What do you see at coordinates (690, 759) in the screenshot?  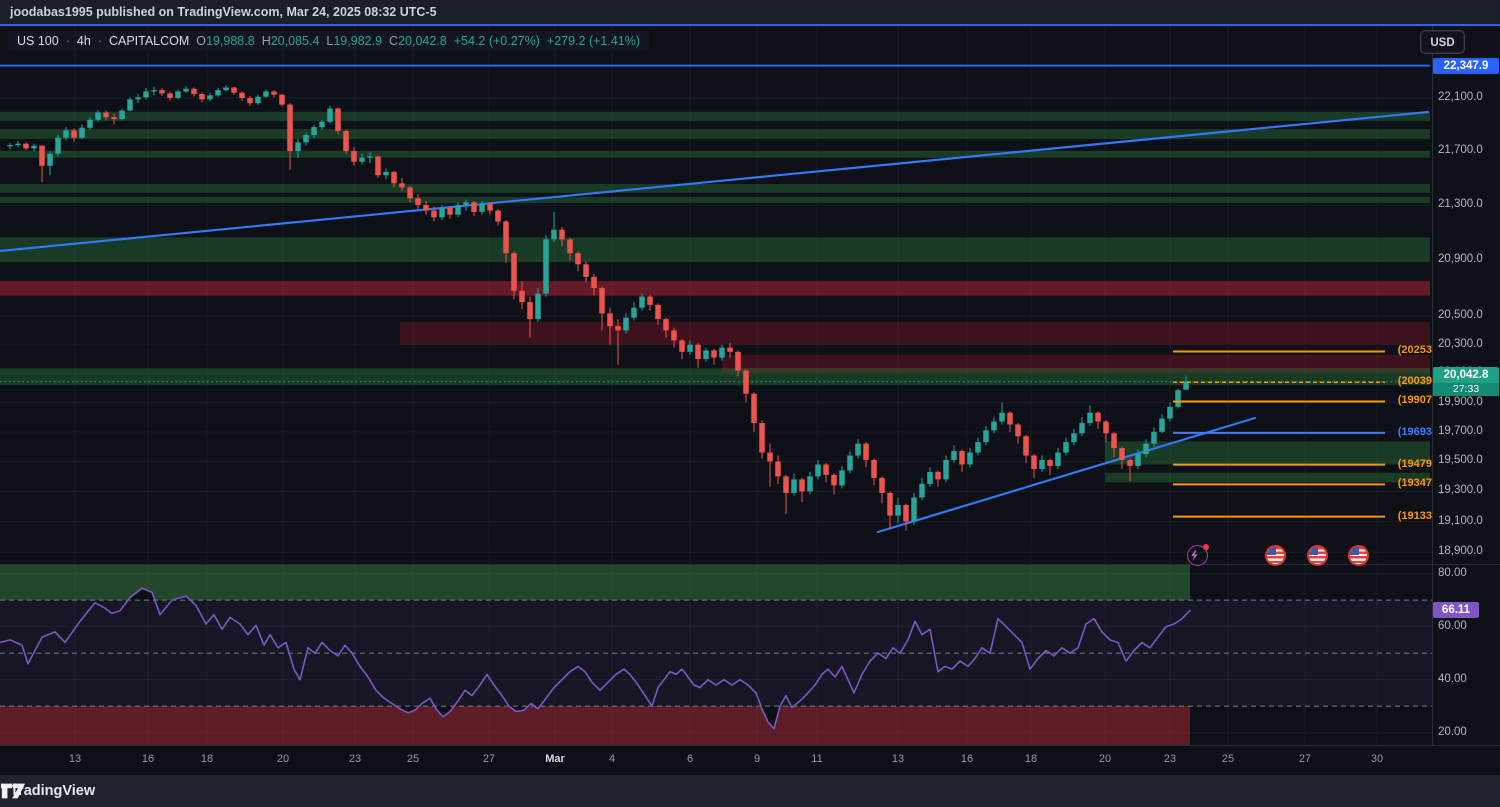 I see `time-tick-label: 6` at bounding box center [690, 759].